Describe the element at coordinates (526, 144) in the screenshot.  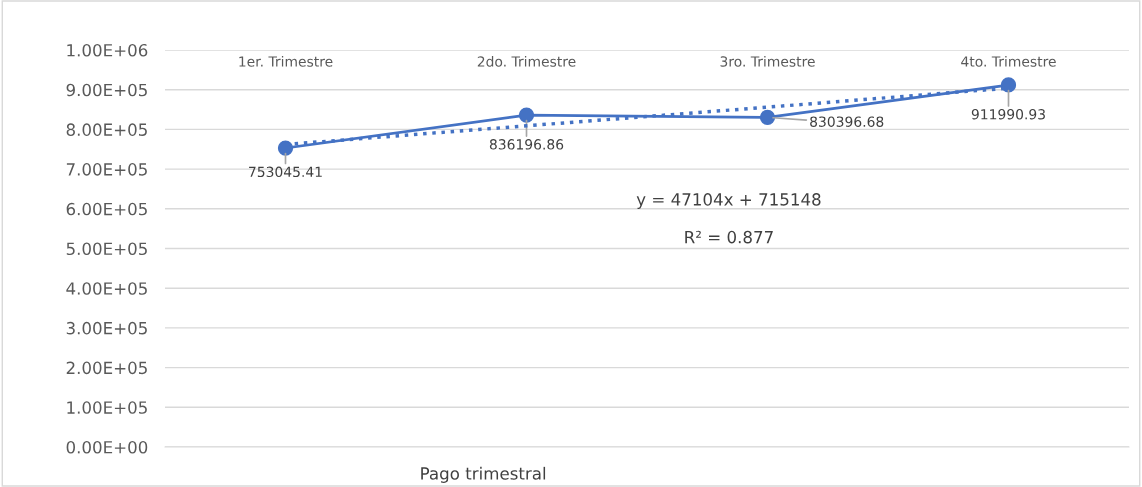
I see `data-label: 836196.86` at that location.